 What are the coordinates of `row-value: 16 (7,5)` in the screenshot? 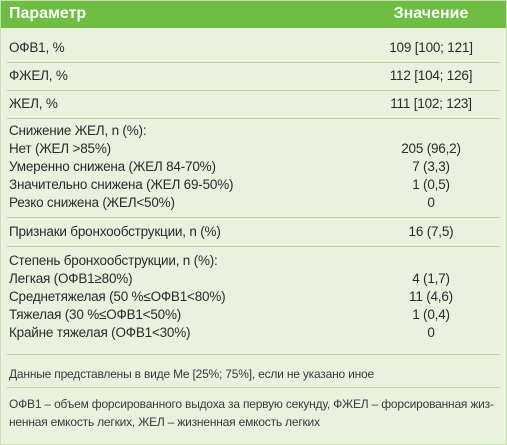 It's located at (431, 231).